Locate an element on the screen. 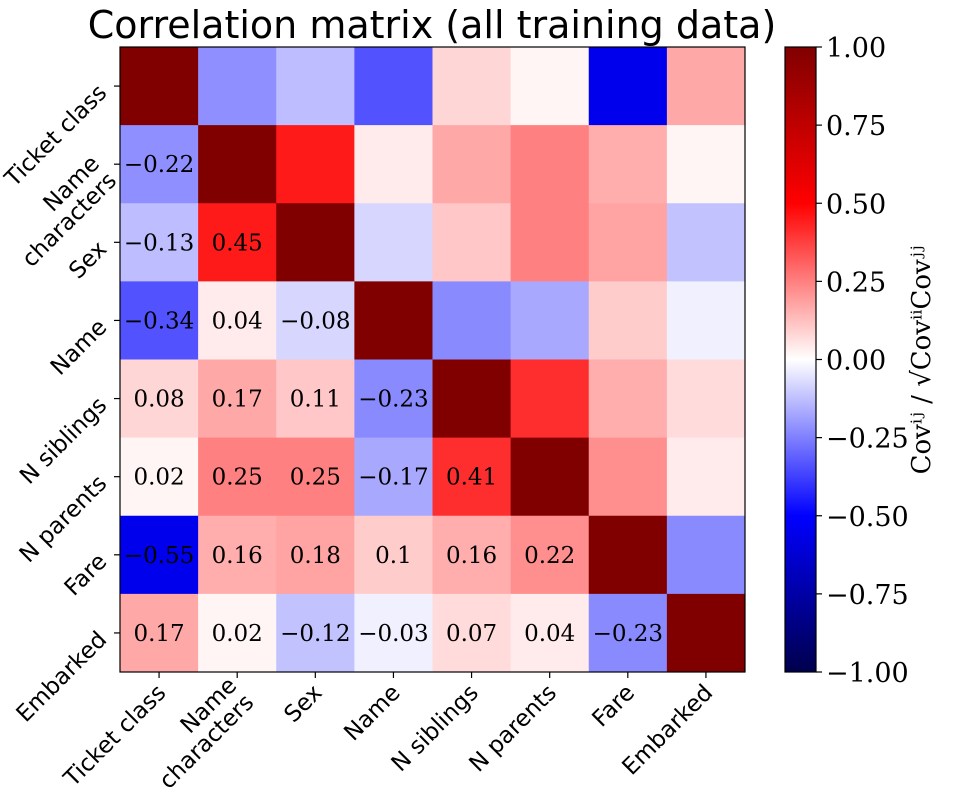  heatmap-cell-r7-c3 is located at coordinates (393, 633).